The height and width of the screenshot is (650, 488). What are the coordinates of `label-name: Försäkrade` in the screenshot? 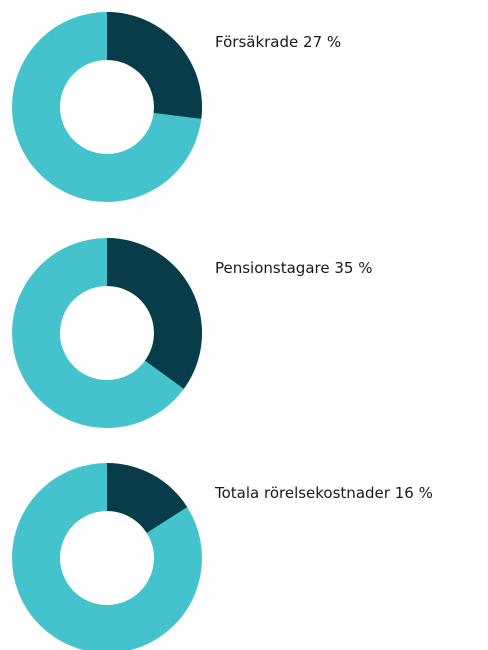 It's located at (256, 42).